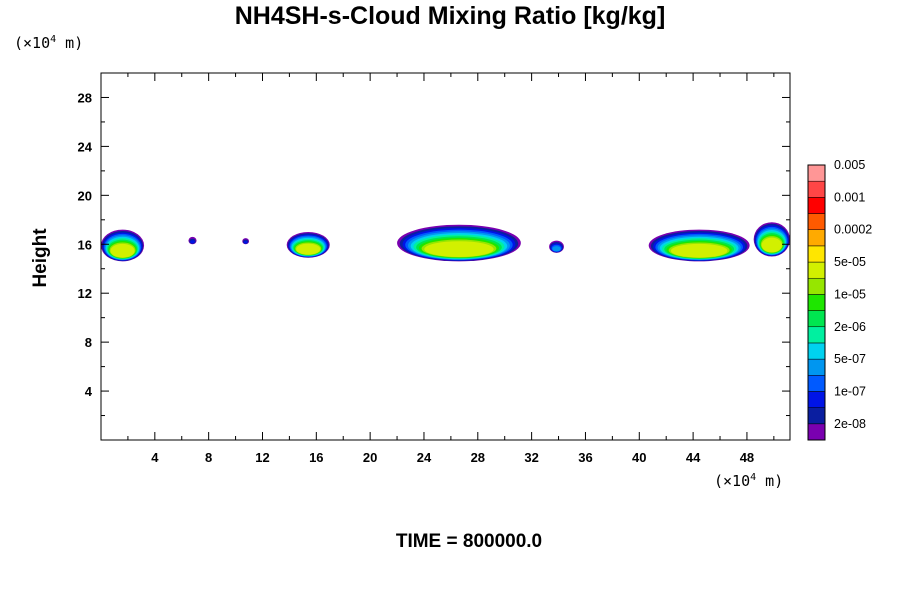 The image size is (900, 600). I want to click on x-tick-label: 12, so click(262, 457).